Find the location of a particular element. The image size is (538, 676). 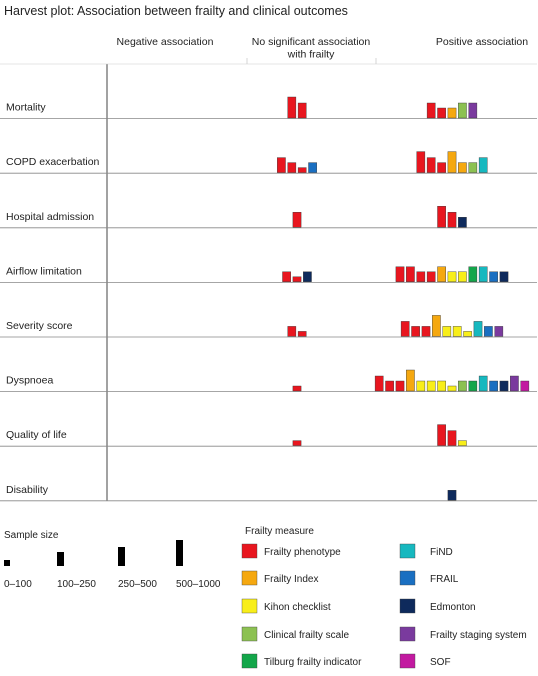

bar-dyspnoea-positive-find is located at coordinates (483, 383).